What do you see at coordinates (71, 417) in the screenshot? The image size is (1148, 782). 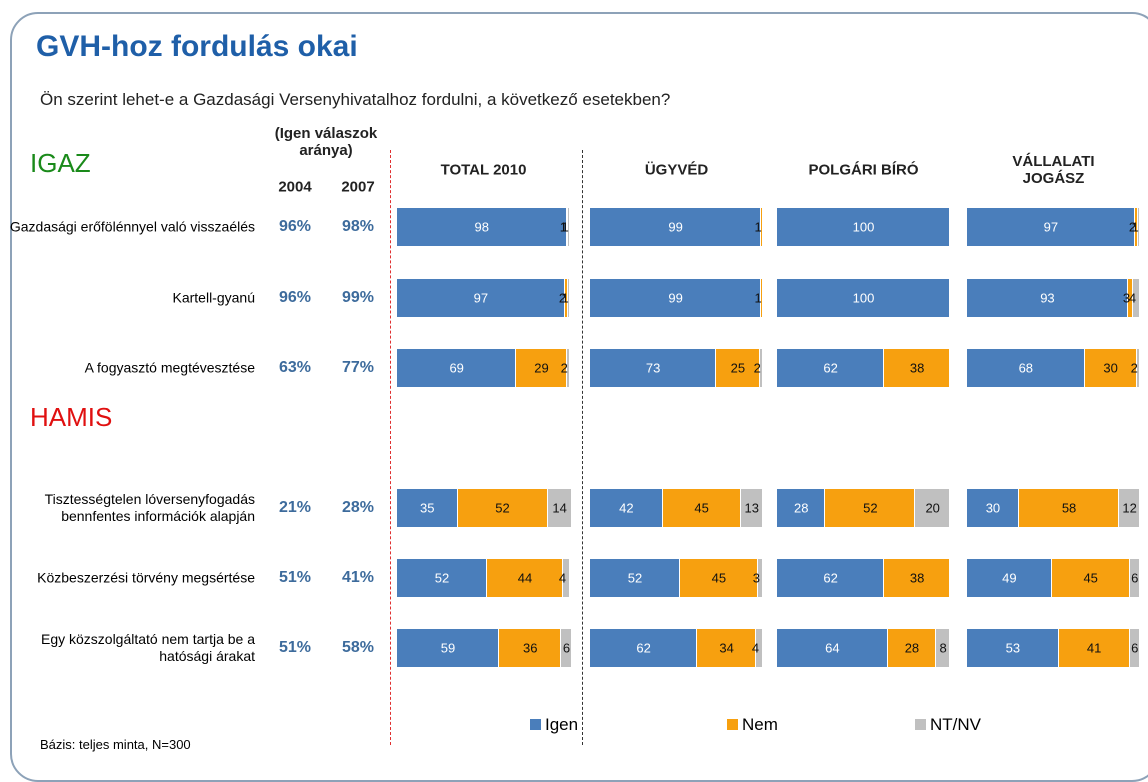 I see `section-label: HAMIS` at bounding box center [71, 417].